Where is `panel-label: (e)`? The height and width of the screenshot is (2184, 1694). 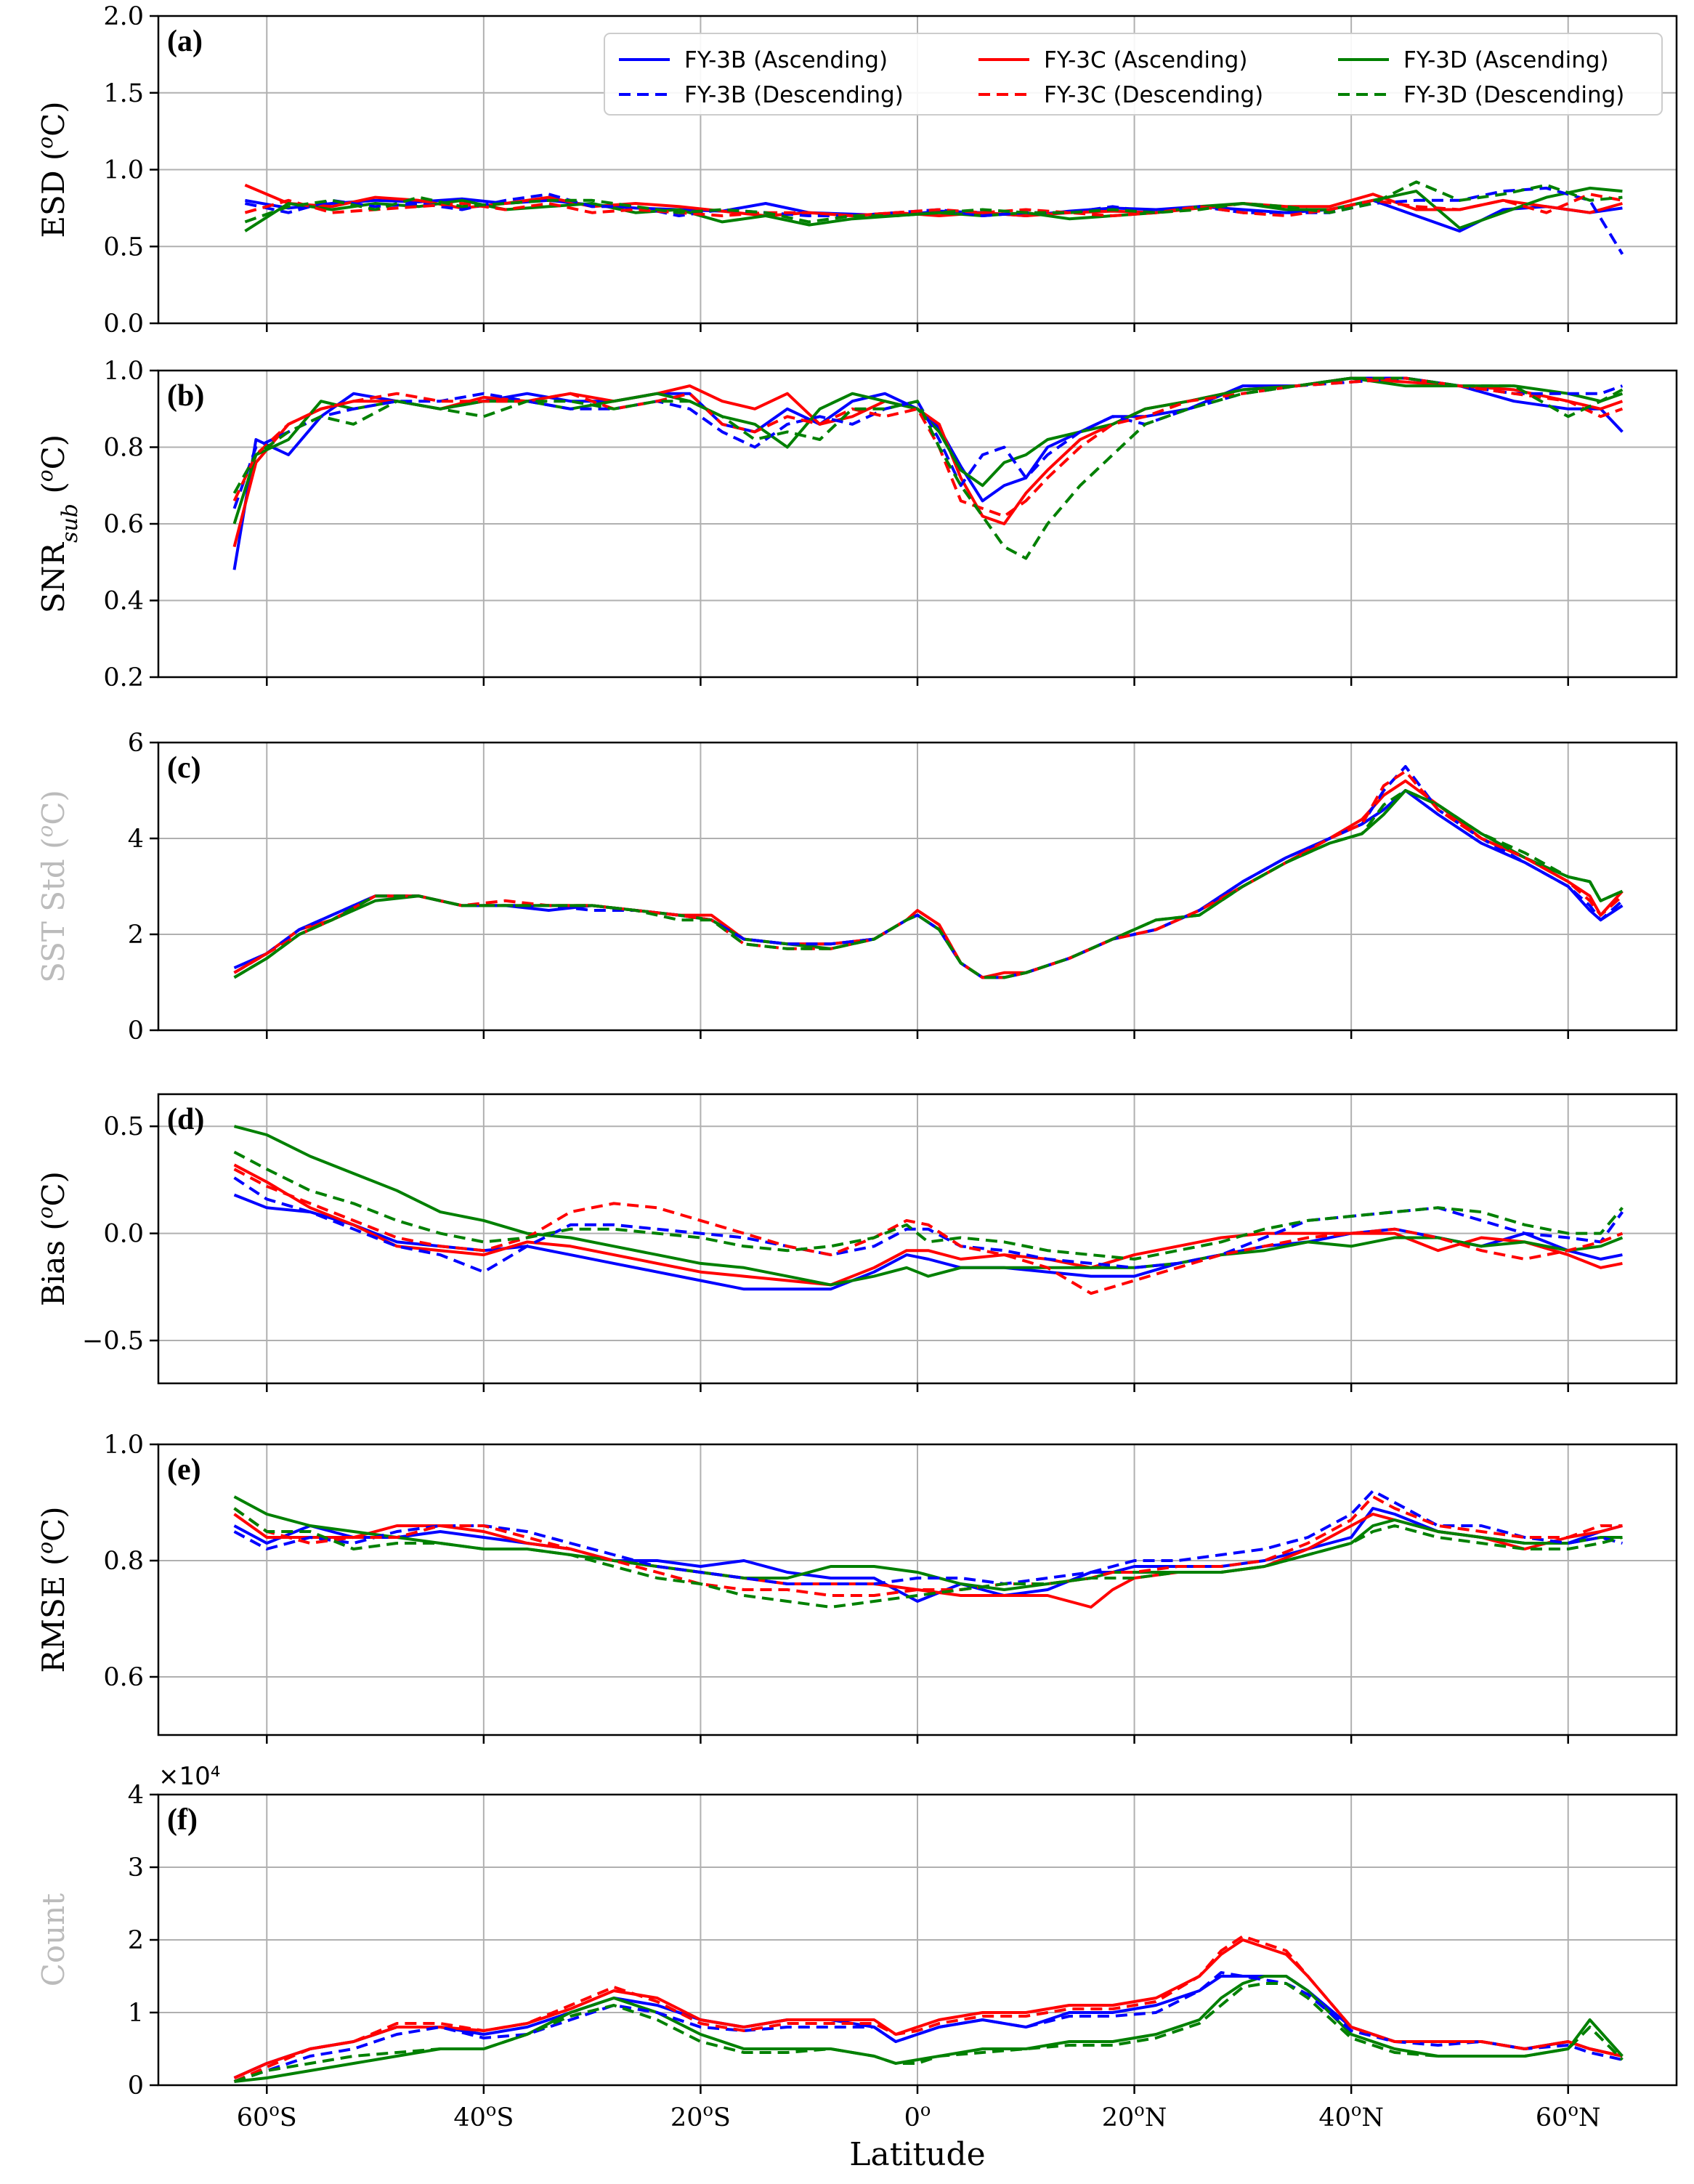
panel-label: (e) is located at coordinates (184, 1470).